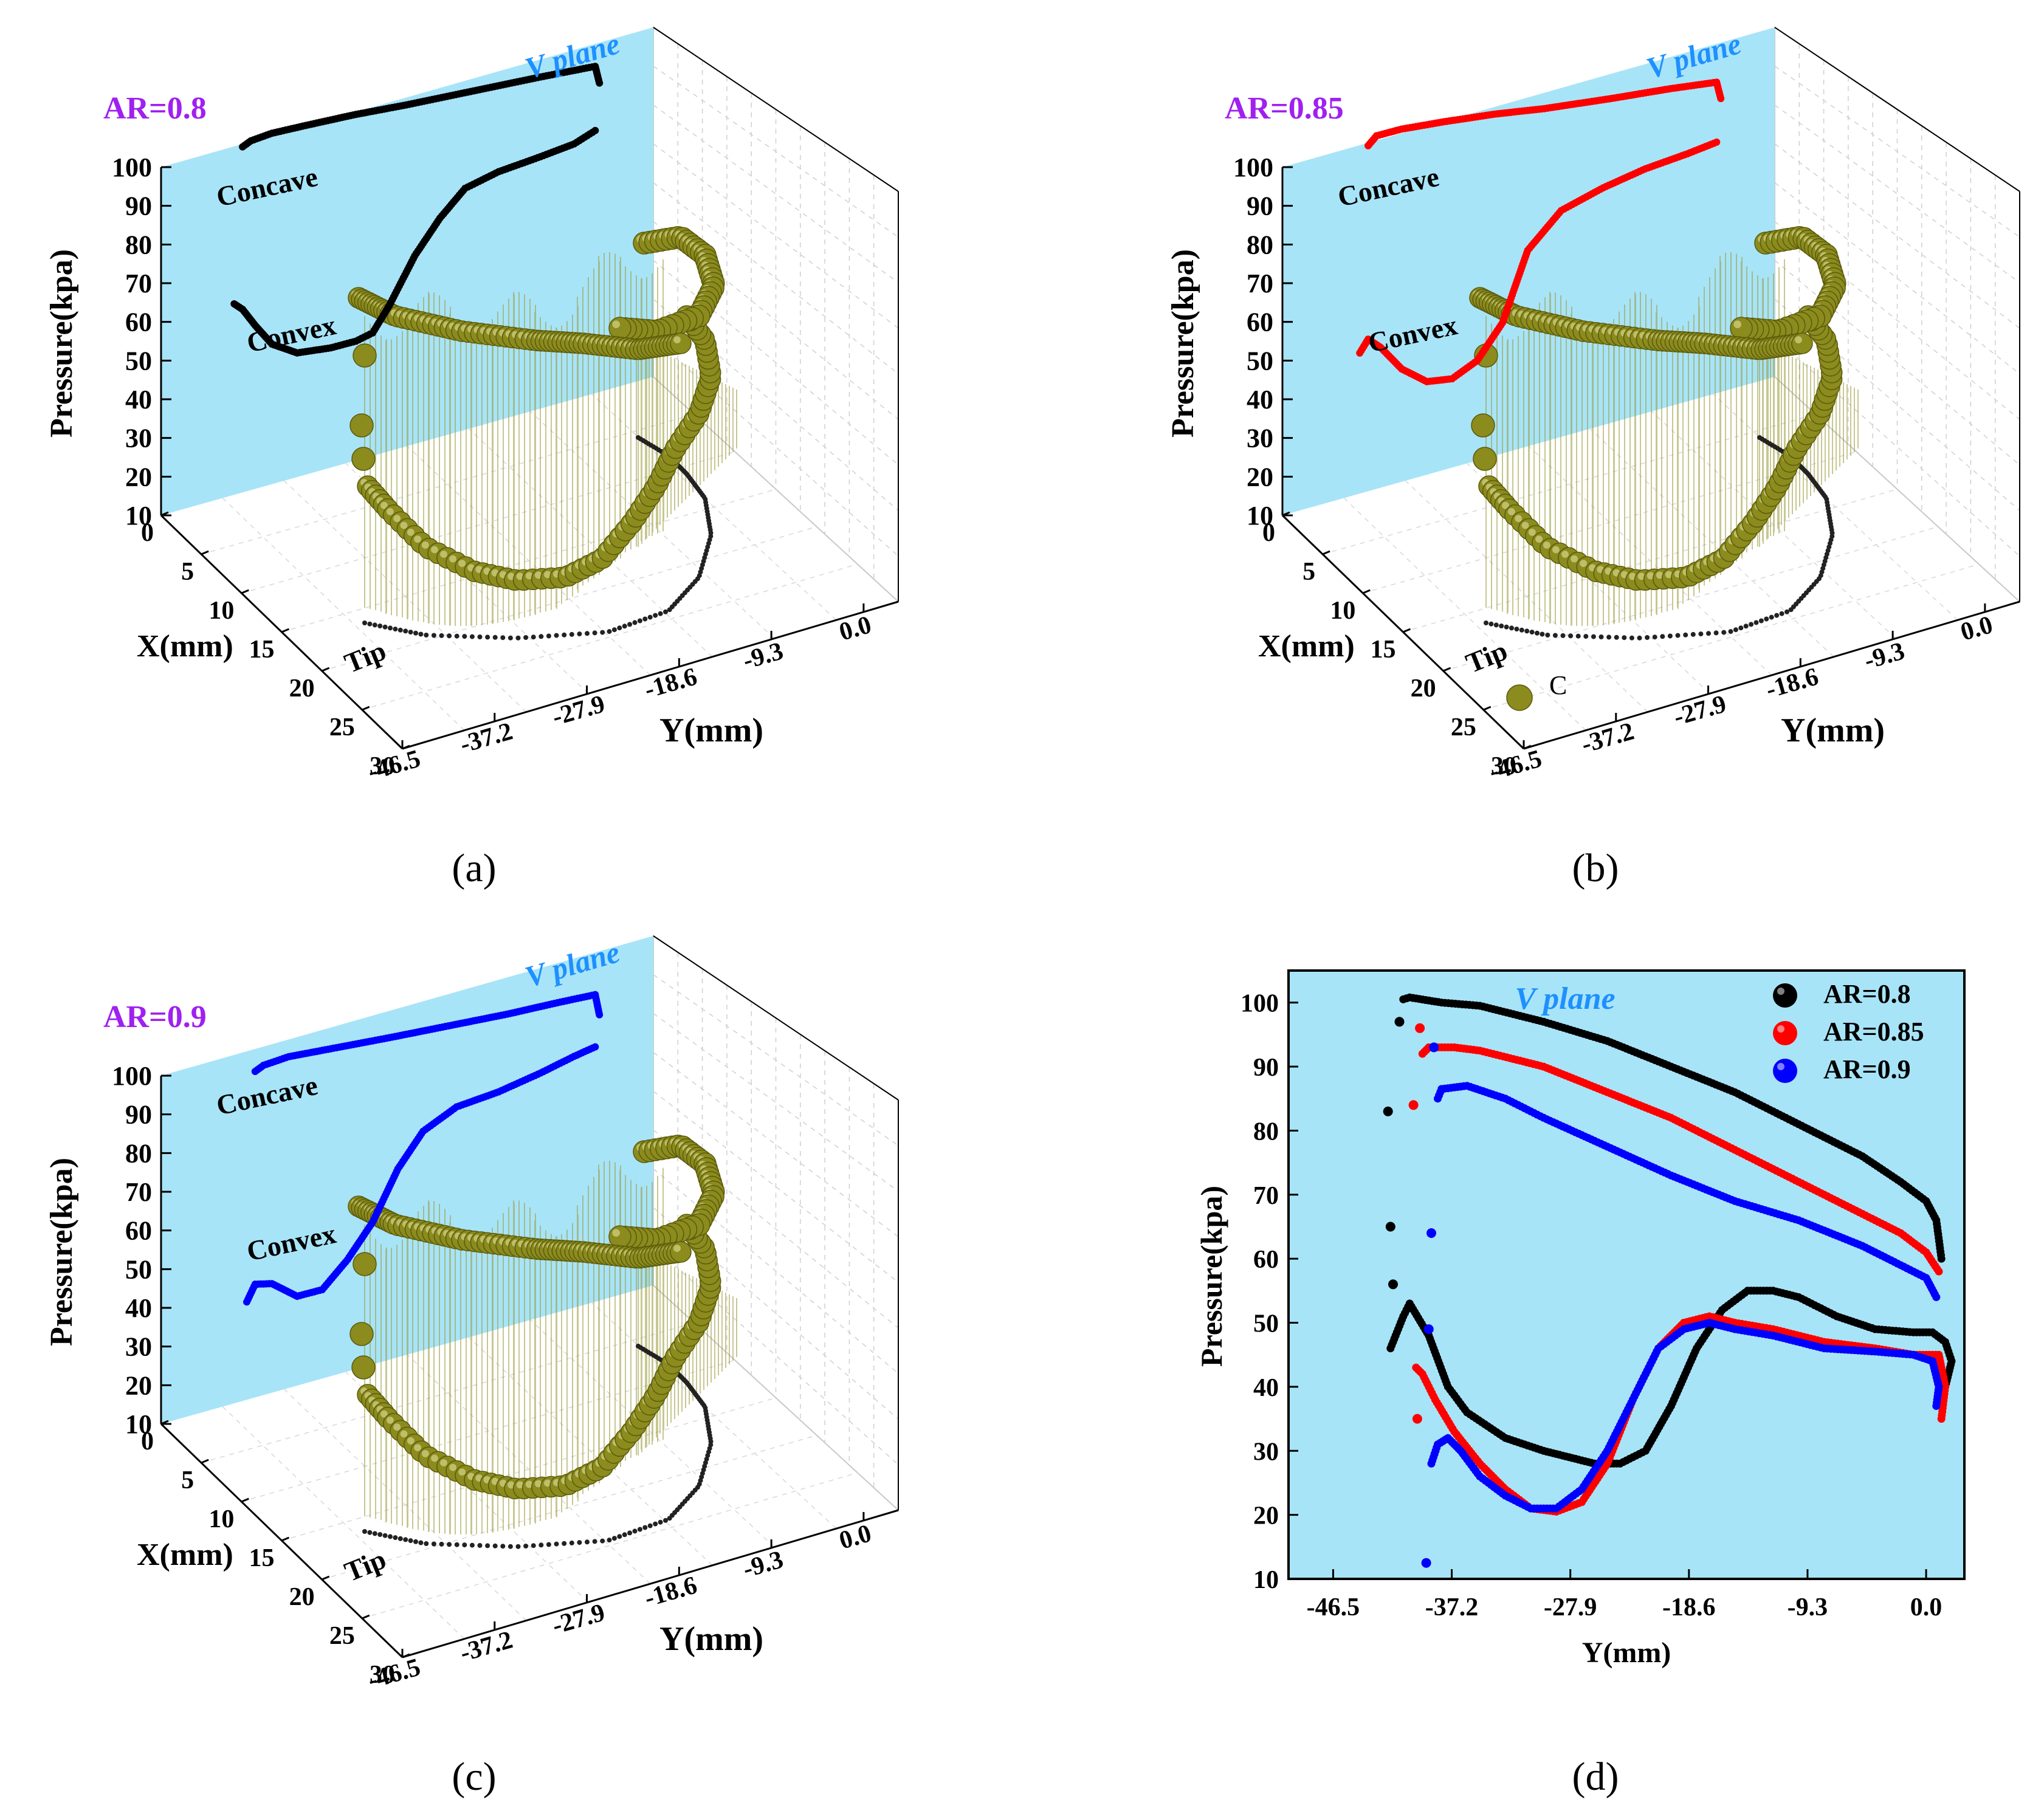 This screenshot has width=2044, height=1808. I want to click on y-tick-label: 80, so click(1266, 1132).